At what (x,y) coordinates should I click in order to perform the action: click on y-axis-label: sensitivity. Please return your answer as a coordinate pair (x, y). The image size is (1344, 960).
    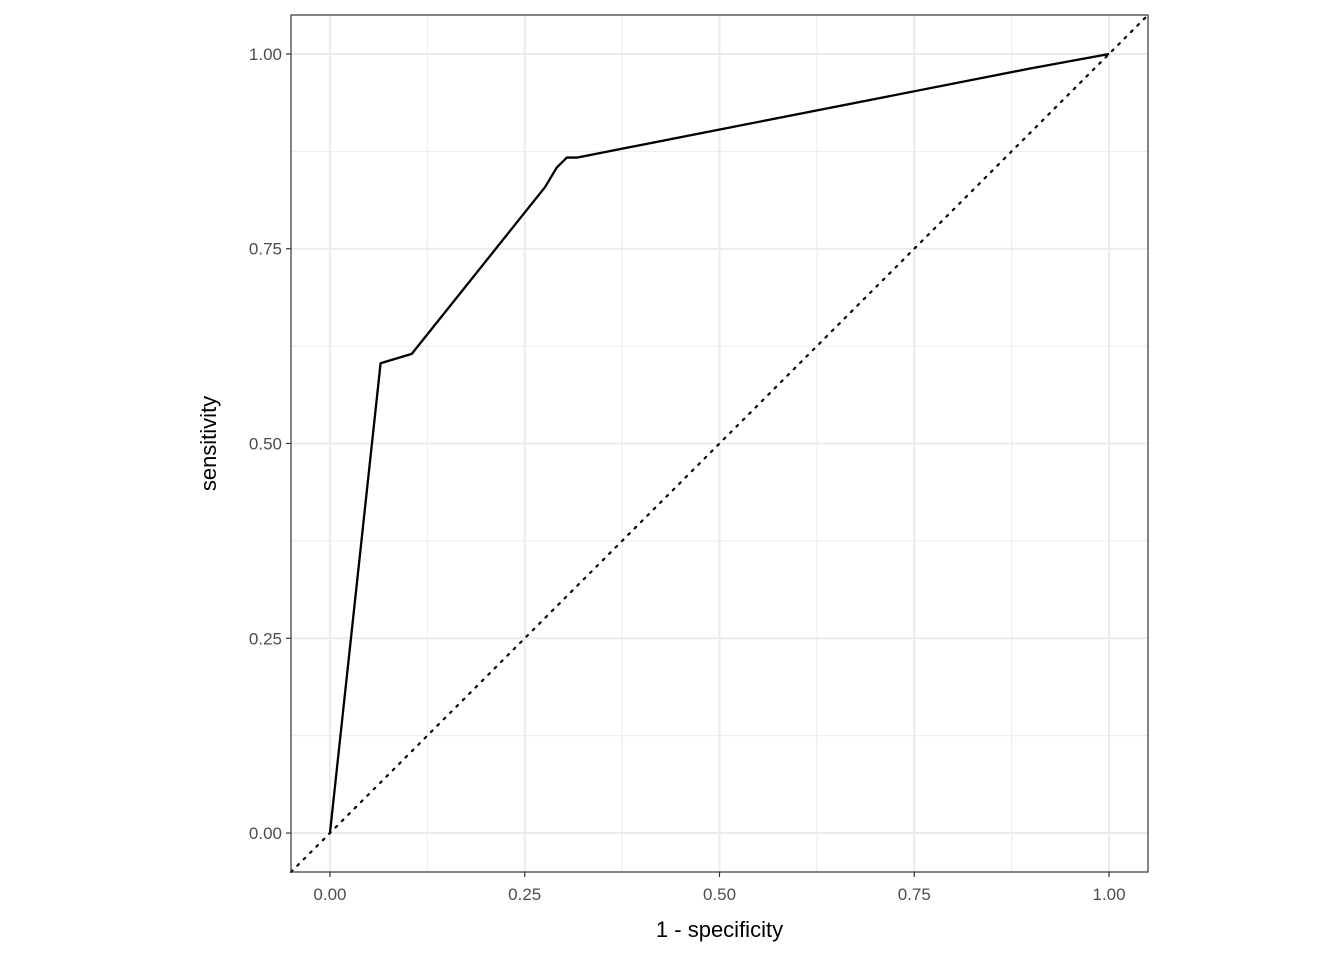
    Looking at the image, I should click on (208, 443).